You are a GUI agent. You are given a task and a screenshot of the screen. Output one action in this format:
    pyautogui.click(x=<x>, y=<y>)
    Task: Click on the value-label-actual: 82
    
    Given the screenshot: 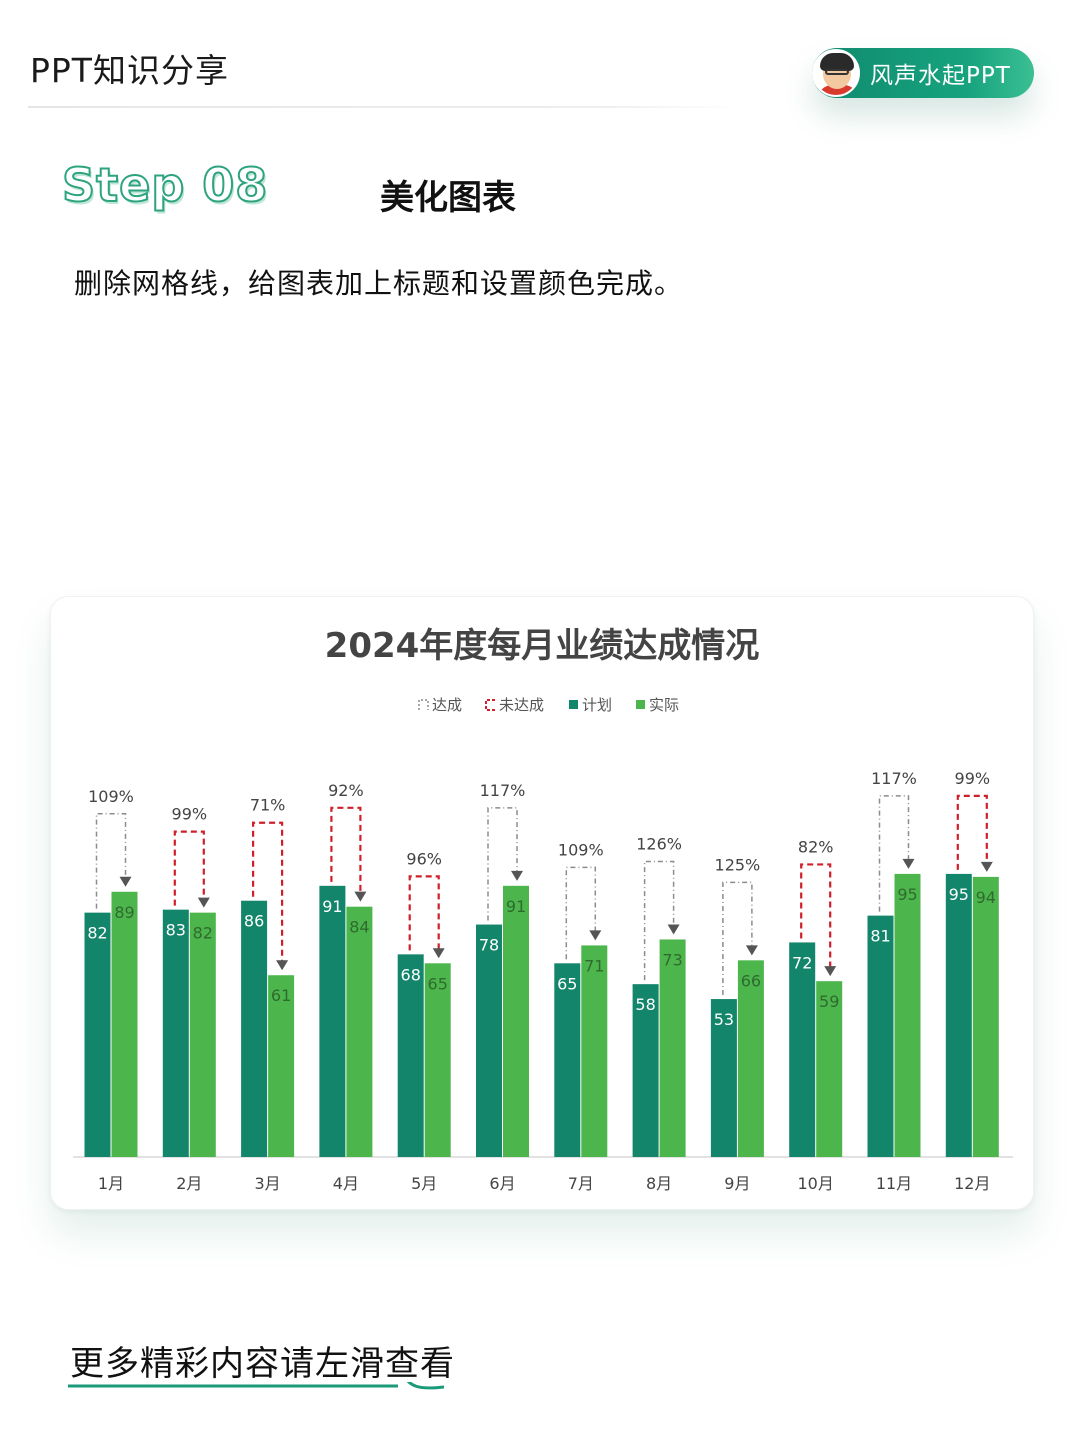 What is the action you would take?
    pyautogui.click(x=203, y=933)
    